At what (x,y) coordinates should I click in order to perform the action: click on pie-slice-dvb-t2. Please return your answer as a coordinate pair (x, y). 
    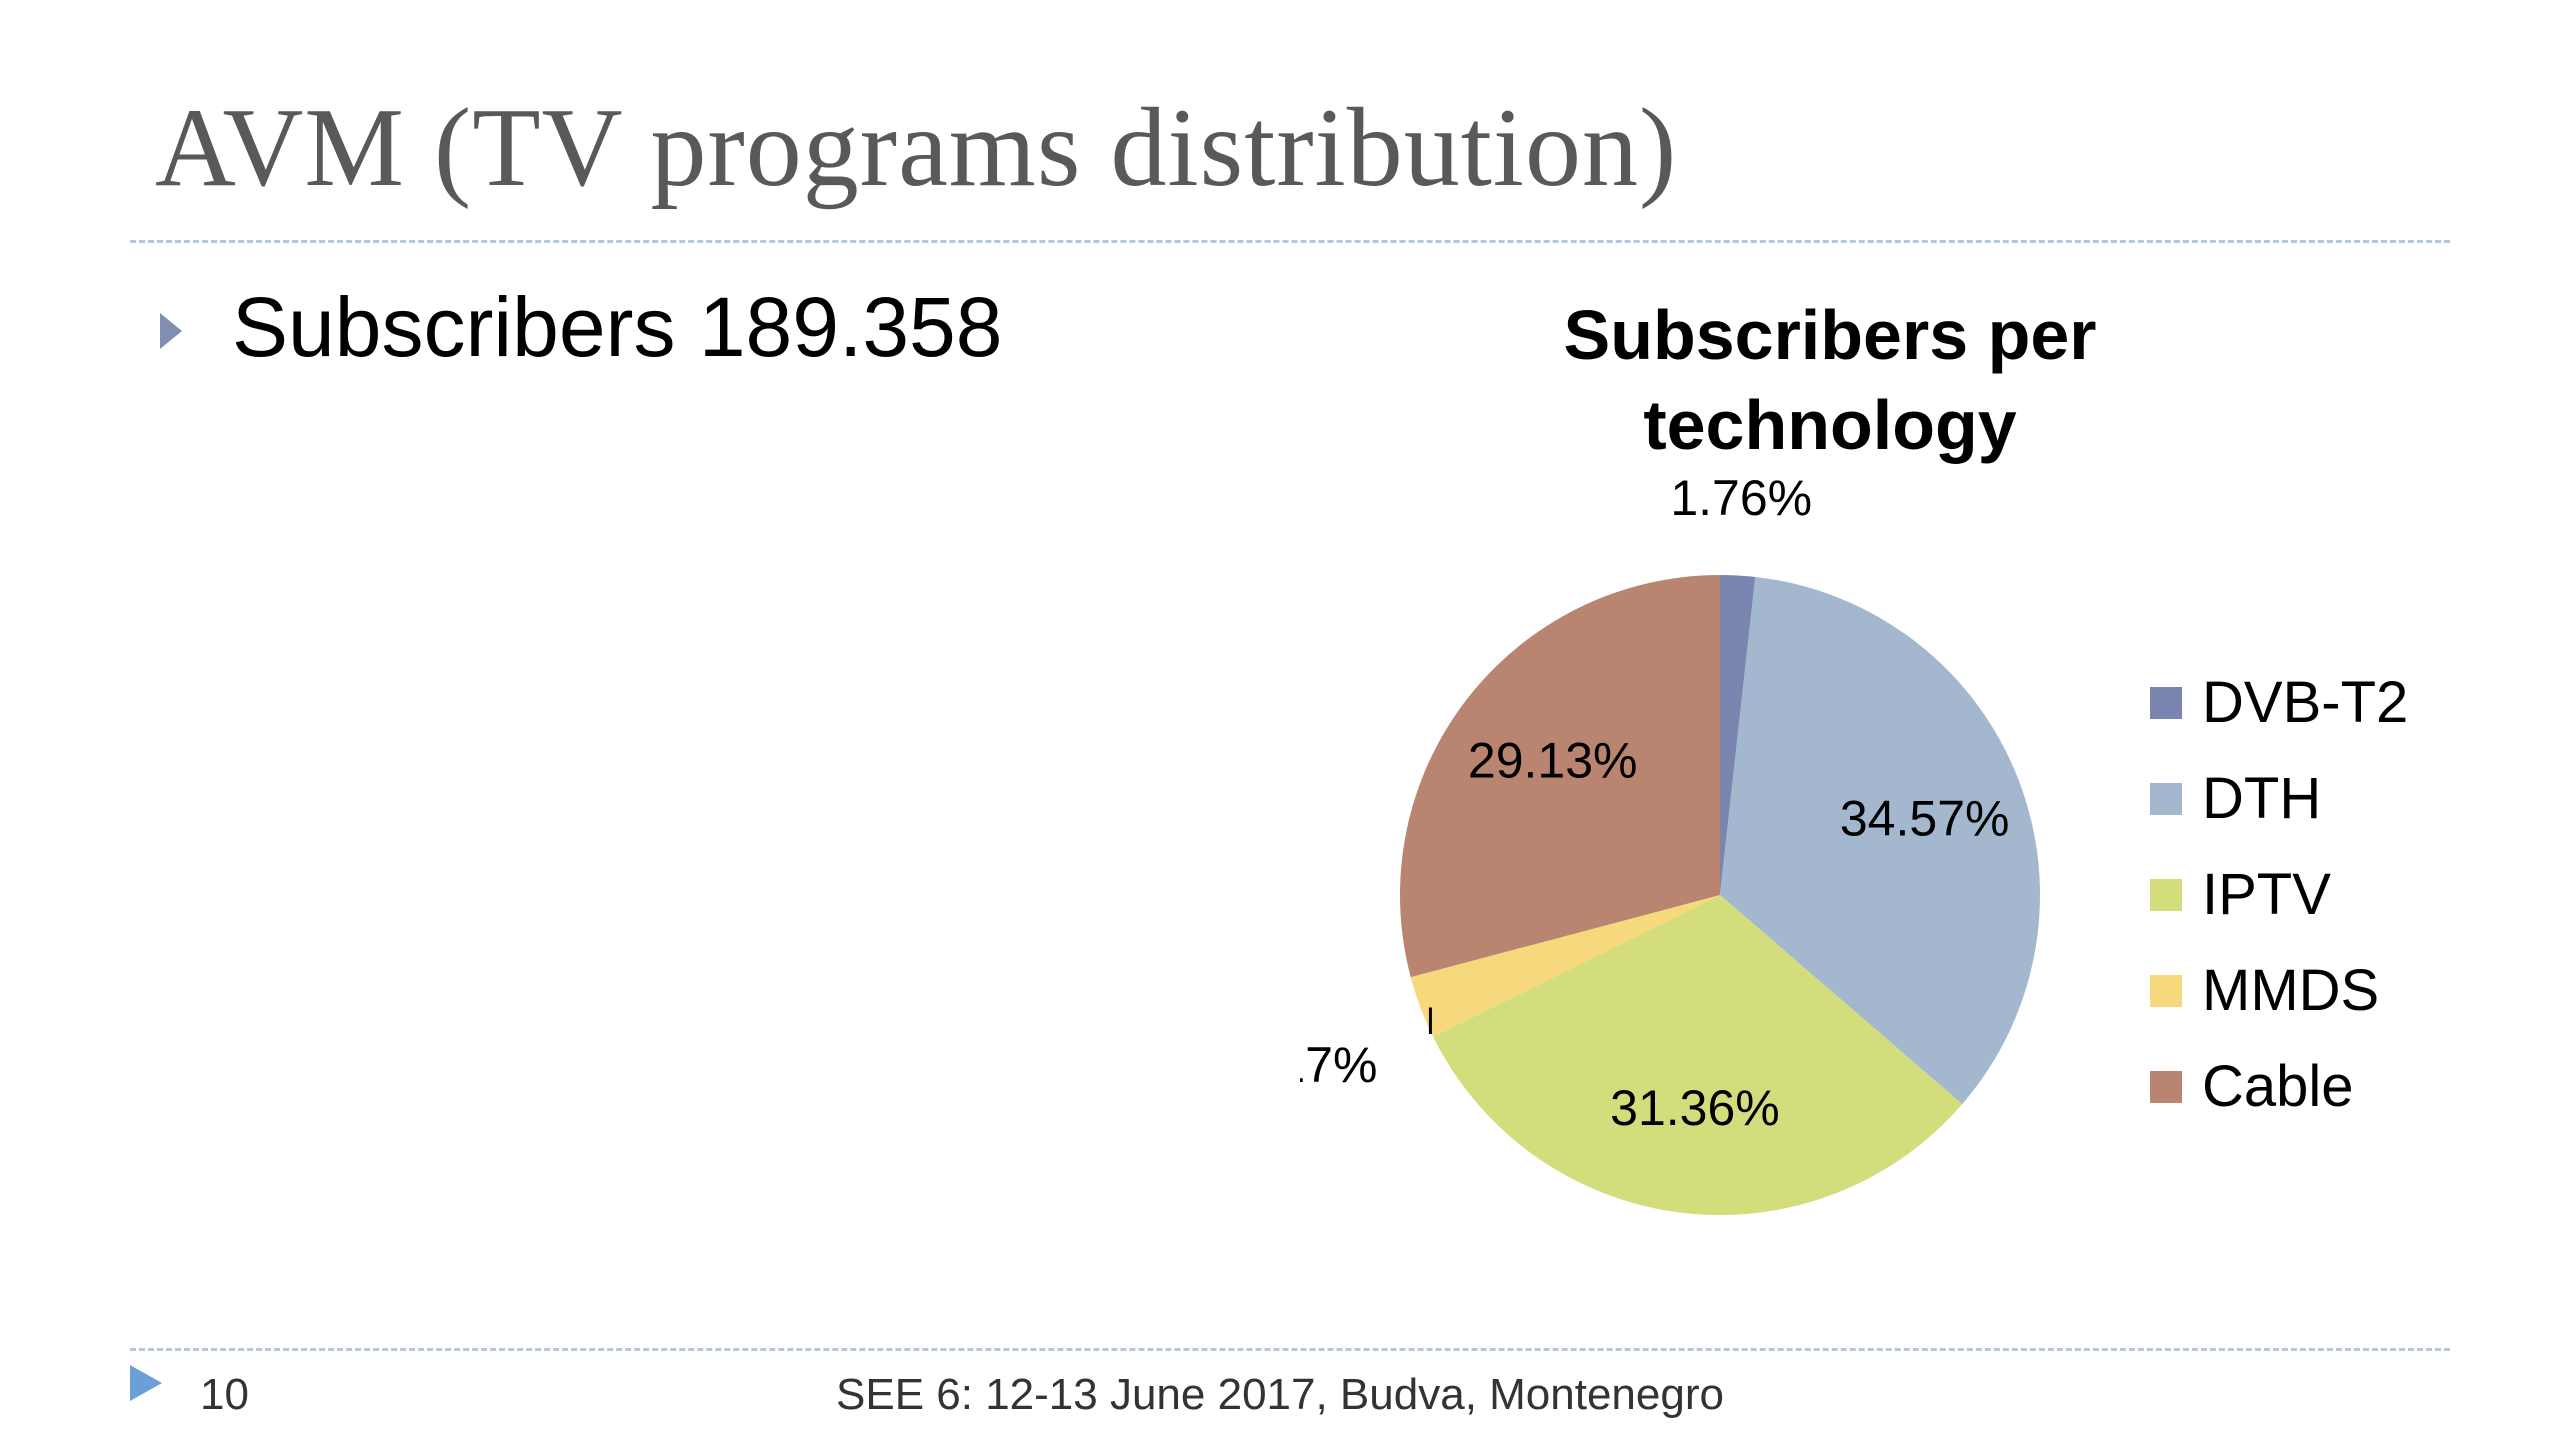
    Looking at the image, I should click on (1738, 735).